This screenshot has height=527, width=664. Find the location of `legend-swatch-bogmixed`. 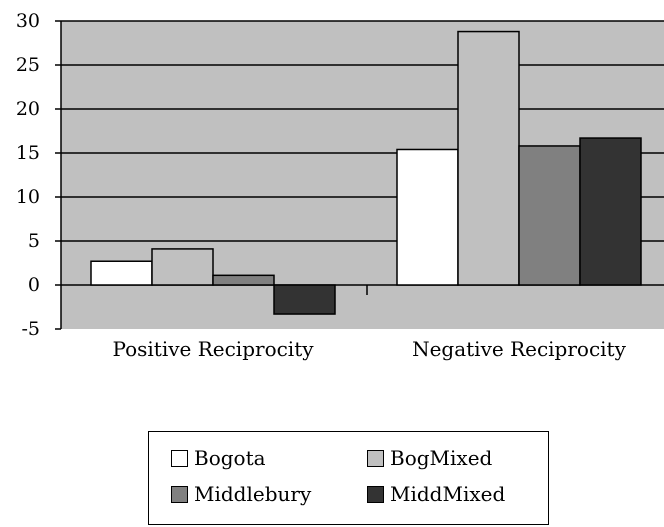

legend-swatch-bogmixed is located at coordinates (375, 458).